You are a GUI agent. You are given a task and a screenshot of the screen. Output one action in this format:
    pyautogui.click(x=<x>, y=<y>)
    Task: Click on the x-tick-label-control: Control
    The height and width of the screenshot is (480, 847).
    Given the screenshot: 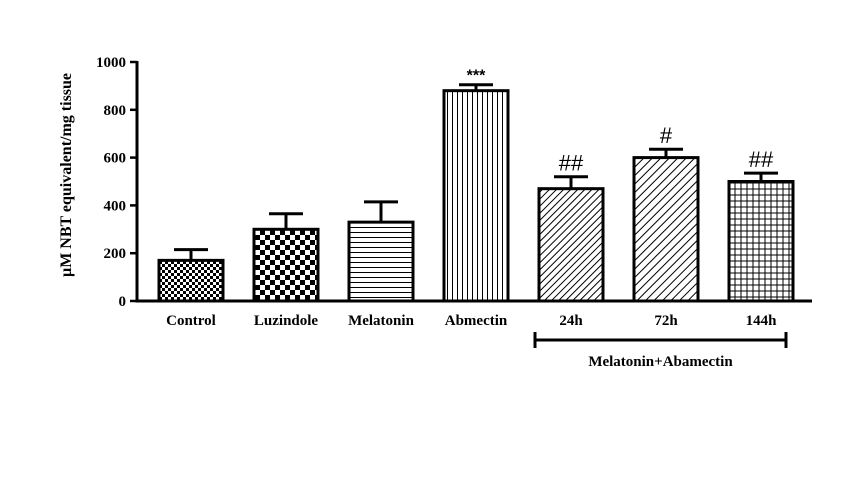 What is the action you would take?
    pyautogui.click(x=191, y=321)
    